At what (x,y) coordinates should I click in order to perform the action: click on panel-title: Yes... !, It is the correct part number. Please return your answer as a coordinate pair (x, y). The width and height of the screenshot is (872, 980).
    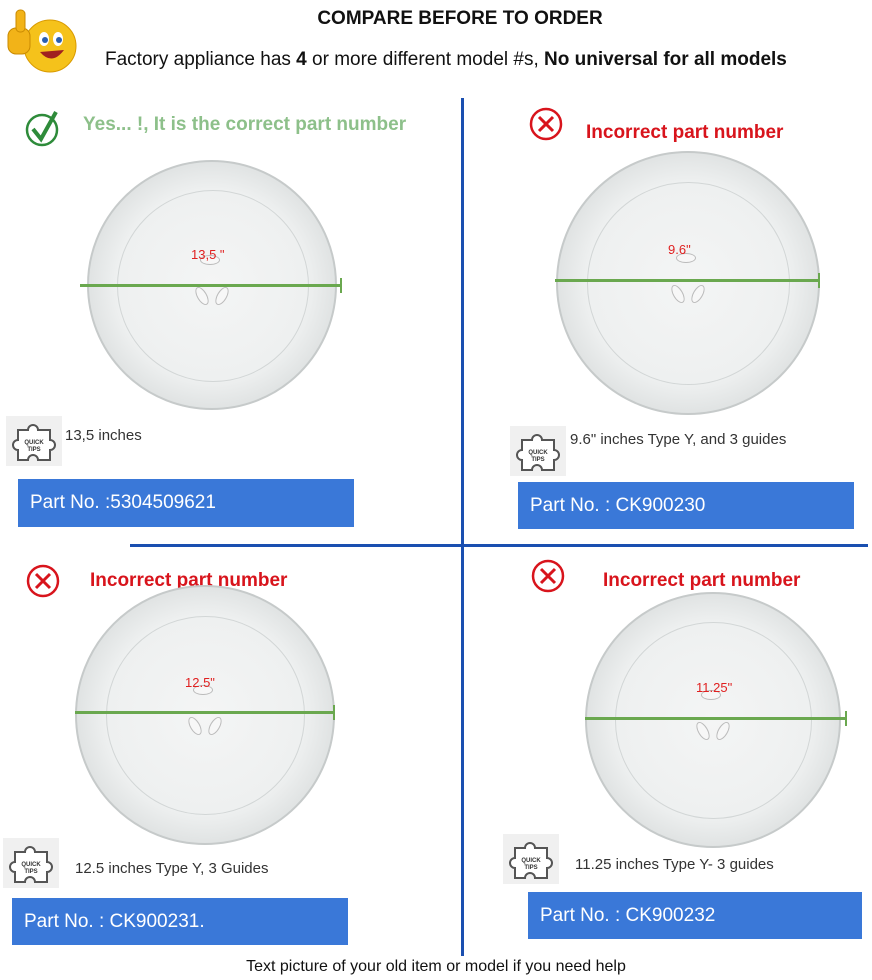
    Looking at the image, I should click on (245, 124).